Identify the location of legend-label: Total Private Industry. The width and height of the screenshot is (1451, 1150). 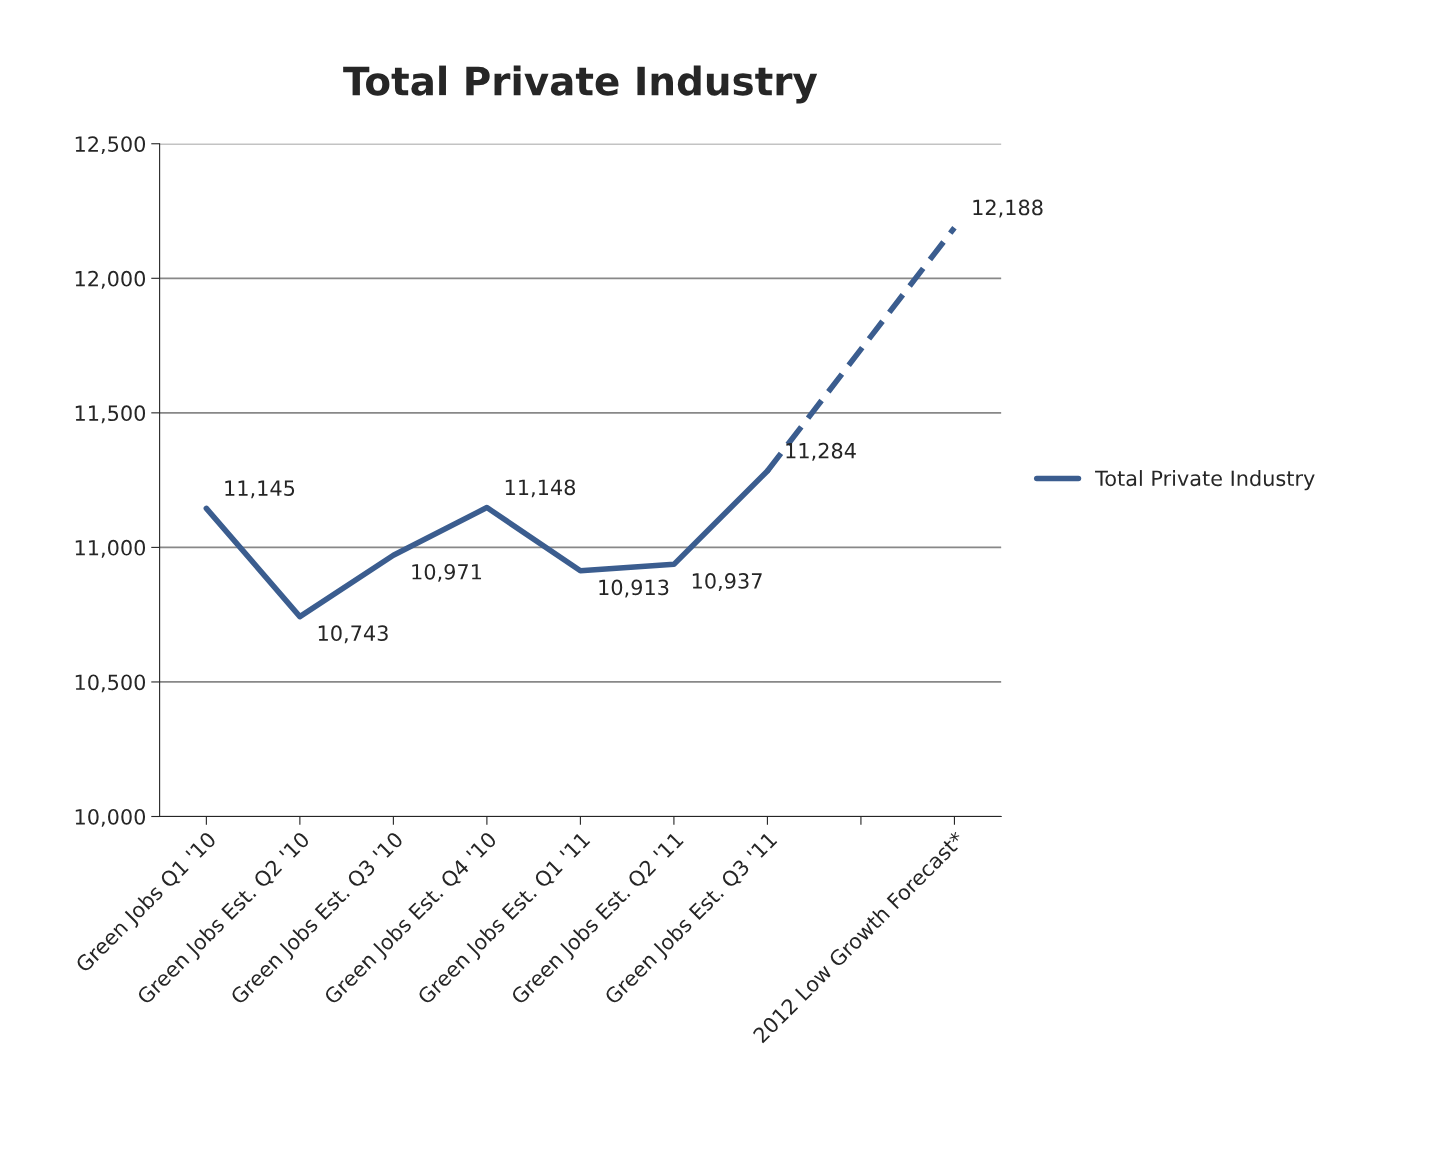
(1205, 480).